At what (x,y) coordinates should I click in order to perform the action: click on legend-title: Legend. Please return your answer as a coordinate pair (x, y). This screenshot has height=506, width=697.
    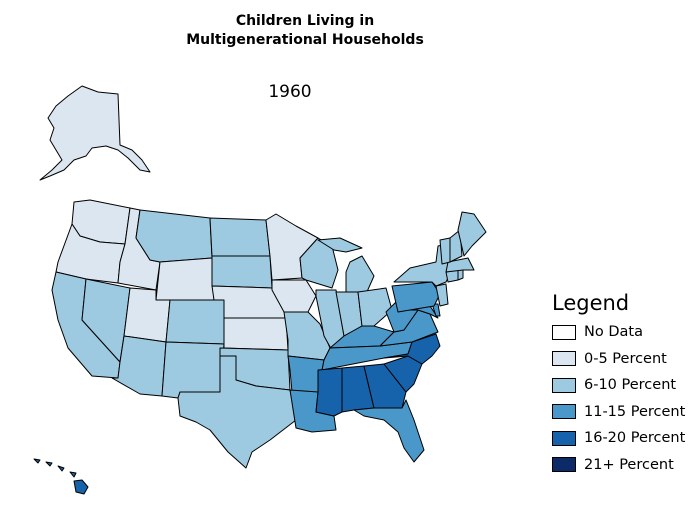
    Looking at the image, I should click on (591, 303).